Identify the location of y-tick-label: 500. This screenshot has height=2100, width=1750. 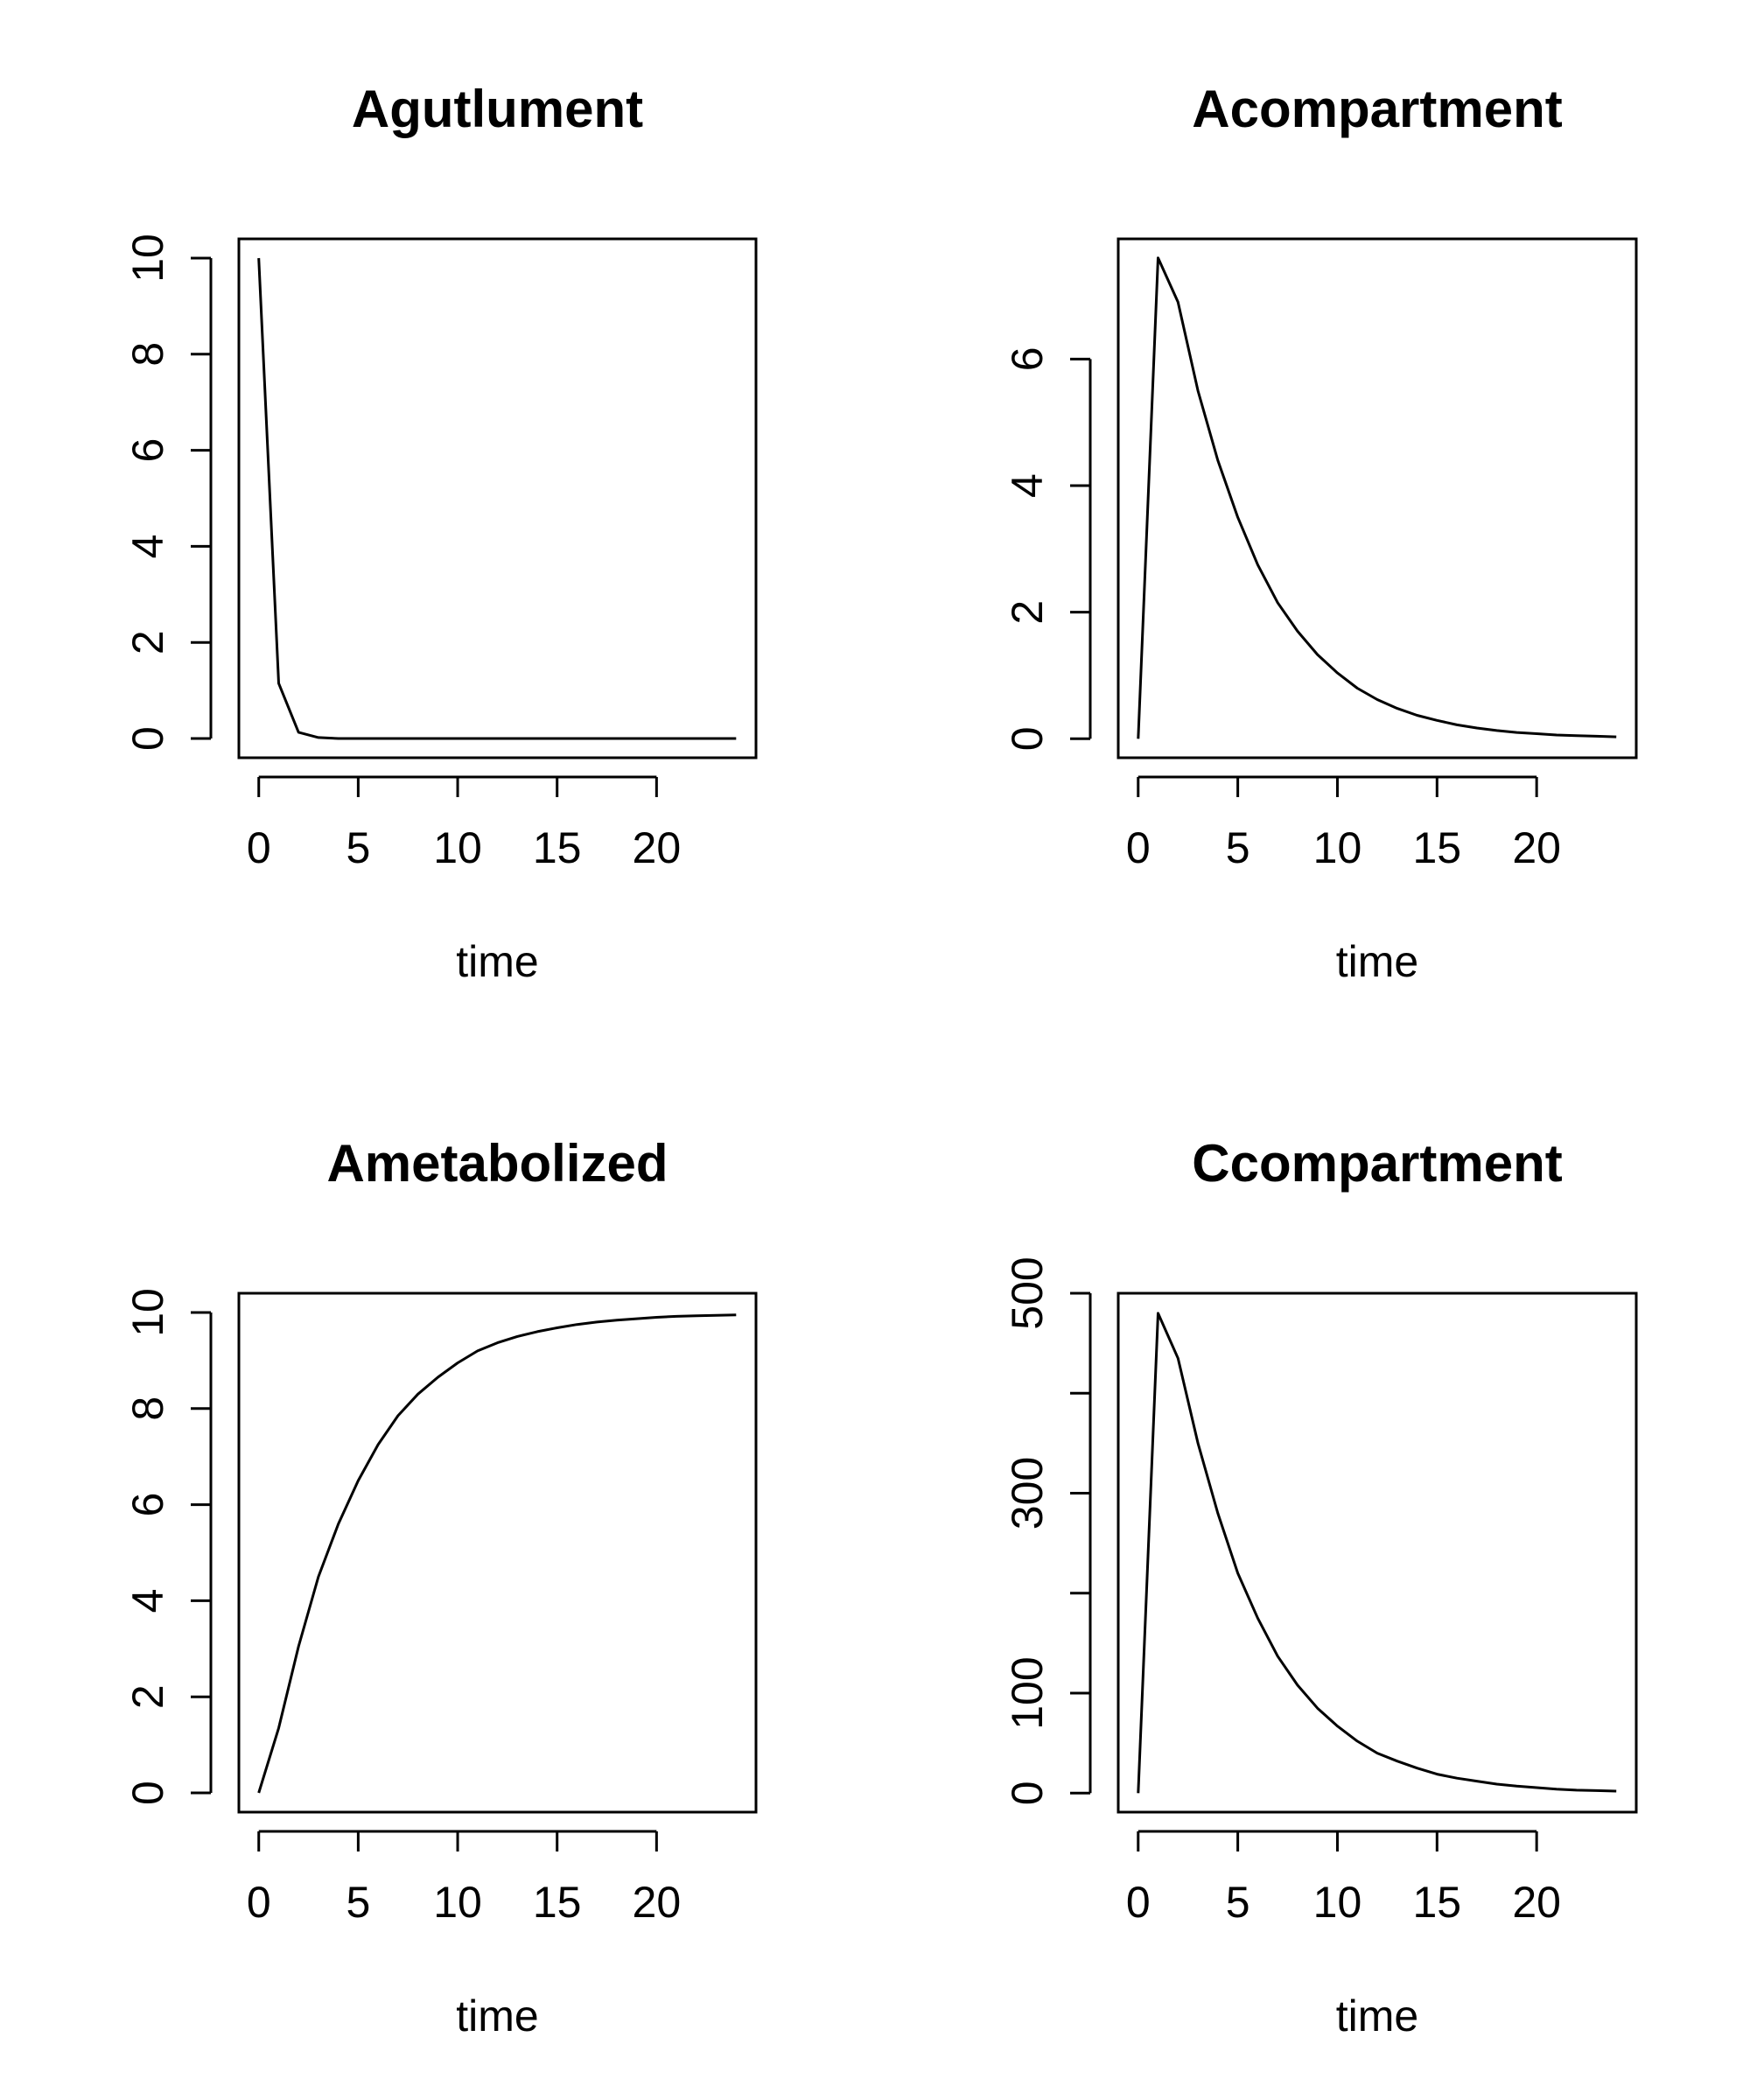
(1027, 1292).